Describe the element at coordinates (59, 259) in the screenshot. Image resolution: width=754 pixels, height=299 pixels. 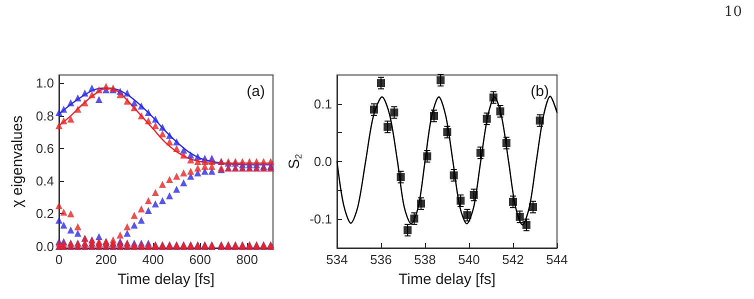
I see `x-tick-label: 0` at that location.